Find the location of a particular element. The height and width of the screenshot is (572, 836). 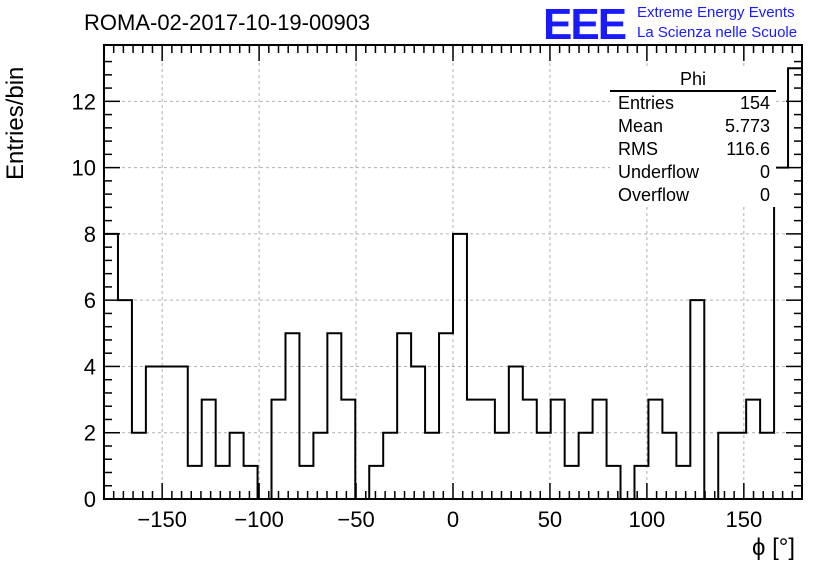

x-tick-label: 150 is located at coordinates (743, 519).